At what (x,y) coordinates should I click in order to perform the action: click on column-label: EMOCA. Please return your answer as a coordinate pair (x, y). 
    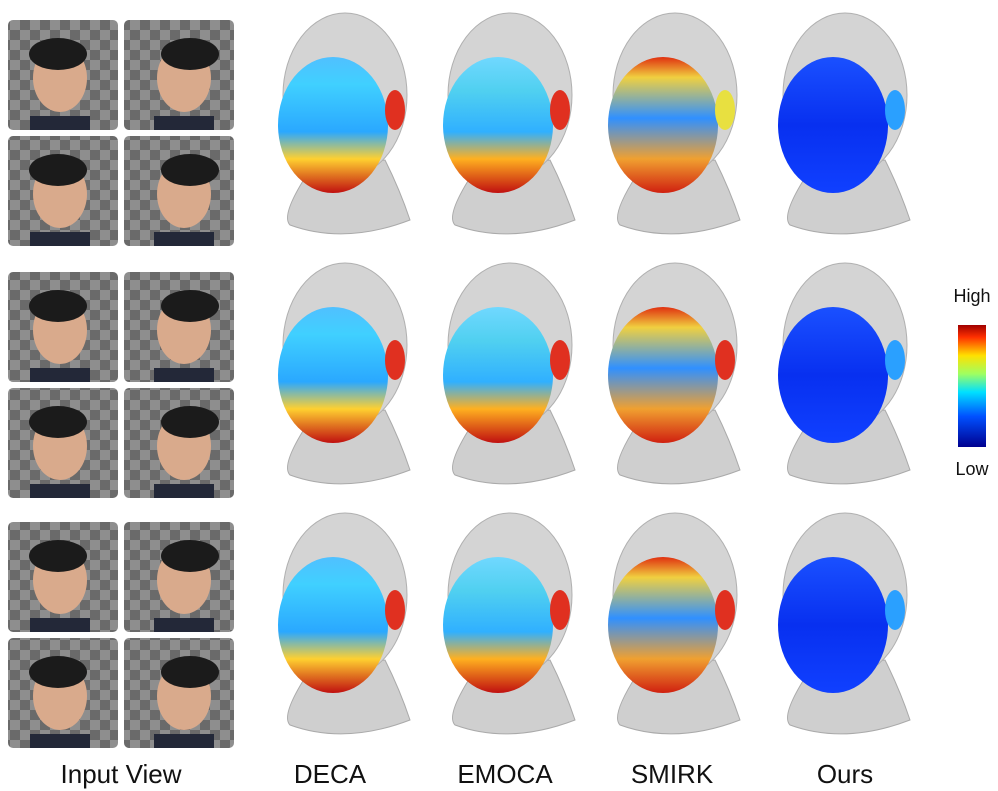
    Looking at the image, I should click on (505, 774).